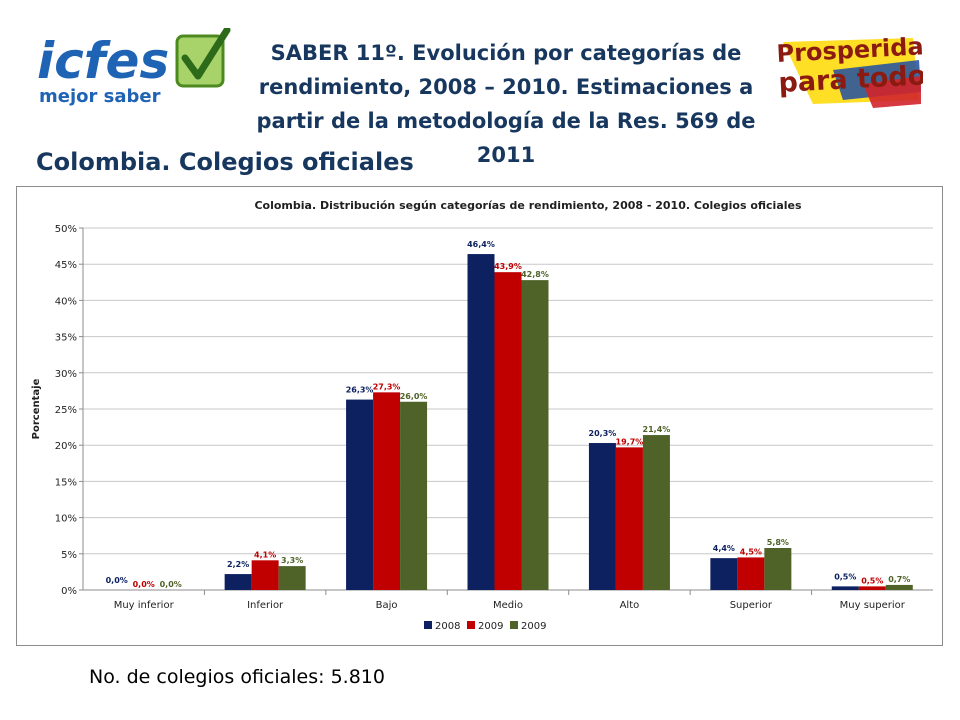 Image resolution: width=960 pixels, height=720 pixels. What do you see at coordinates (66, 301) in the screenshot?
I see `y-tick-label: 40%` at bounding box center [66, 301].